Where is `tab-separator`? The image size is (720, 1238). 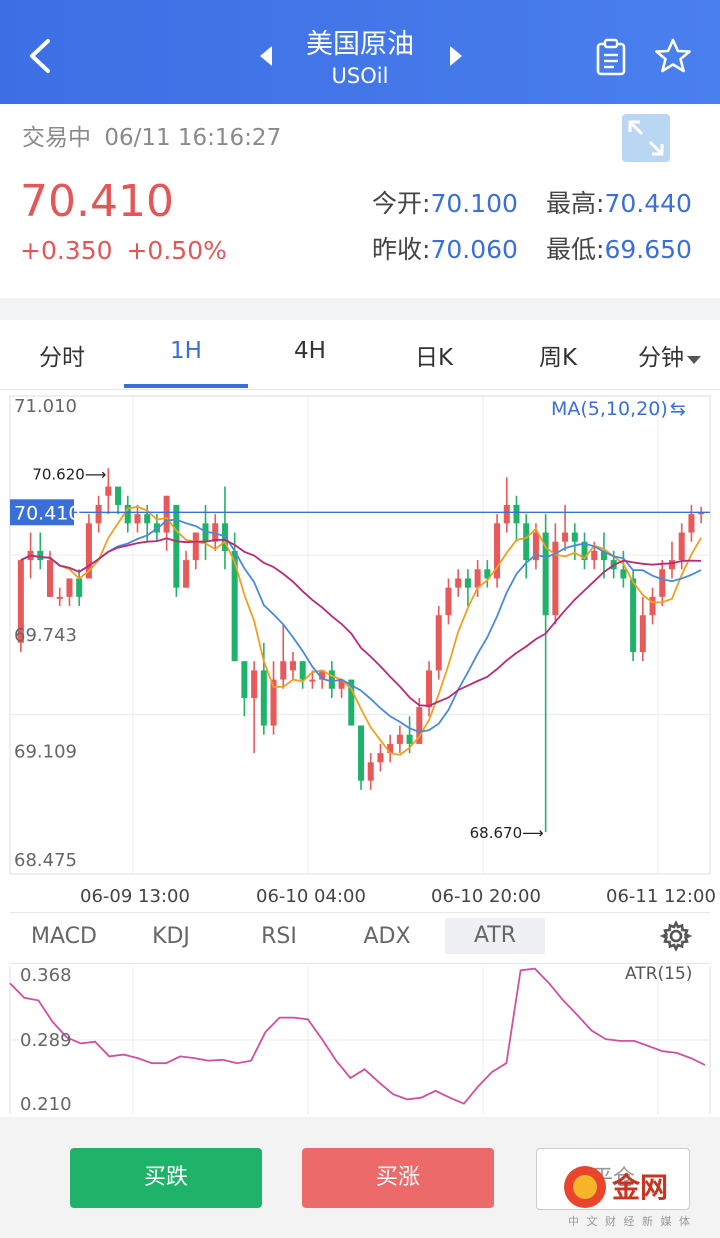
tab-separator is located at coordinates (360, 389).